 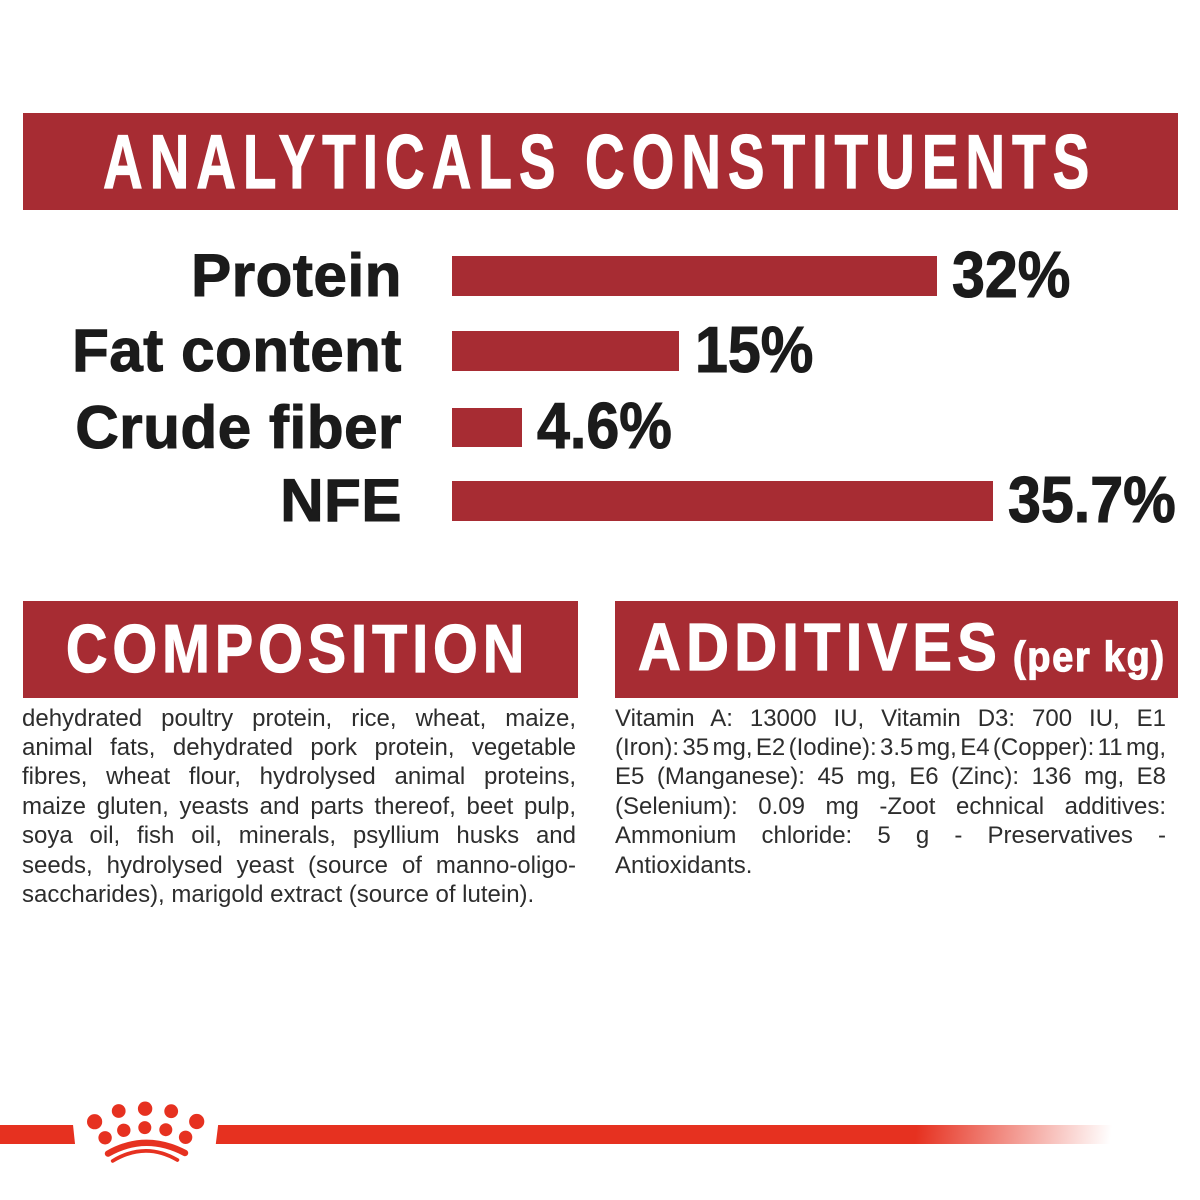 I want to click on chart-value-label: 4.6%, so click(x=605, y=426).